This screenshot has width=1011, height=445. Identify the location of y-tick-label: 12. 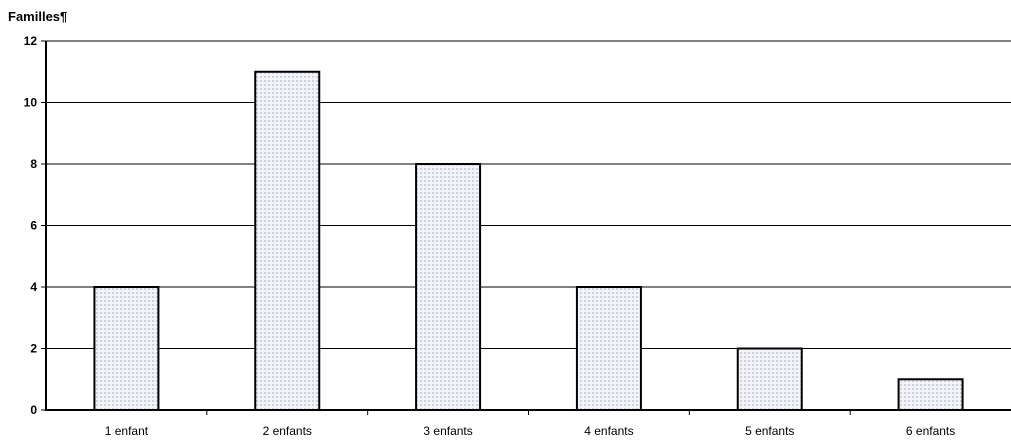
(31, 41).